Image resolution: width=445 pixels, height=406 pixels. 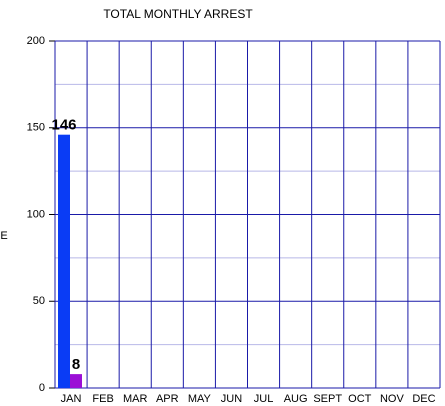 What do you see at coordinates (3, 236) in the screenshot?
I see `y-axis-label: E` at bounding box center [3, 236].